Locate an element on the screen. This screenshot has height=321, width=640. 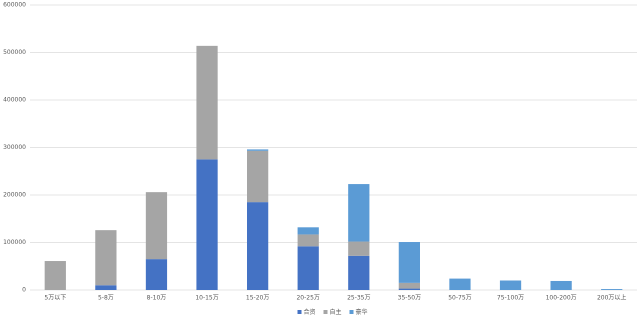
y-tick-label: 400000 is located at coordinates (14, 100).